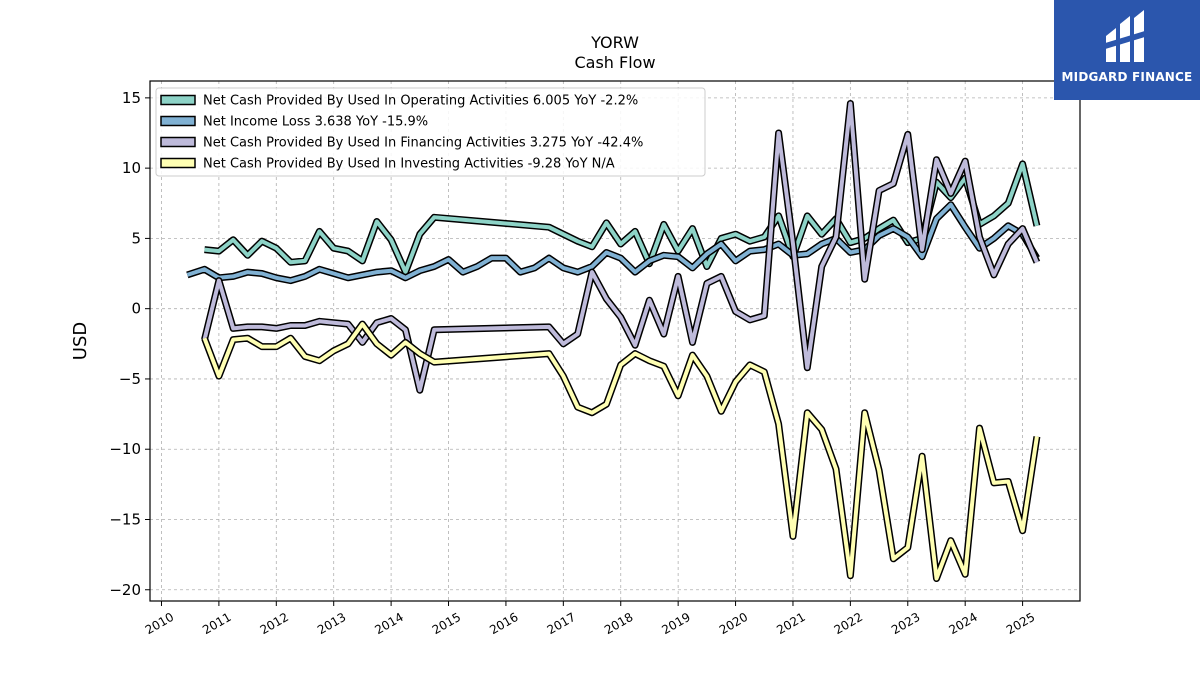 The height and width of the screenshot is (675, 1200). What do you see at coordinates (274, 623) in the screenshot?
I see `x-tick-label: 2012` at bounding box center [274, 623].